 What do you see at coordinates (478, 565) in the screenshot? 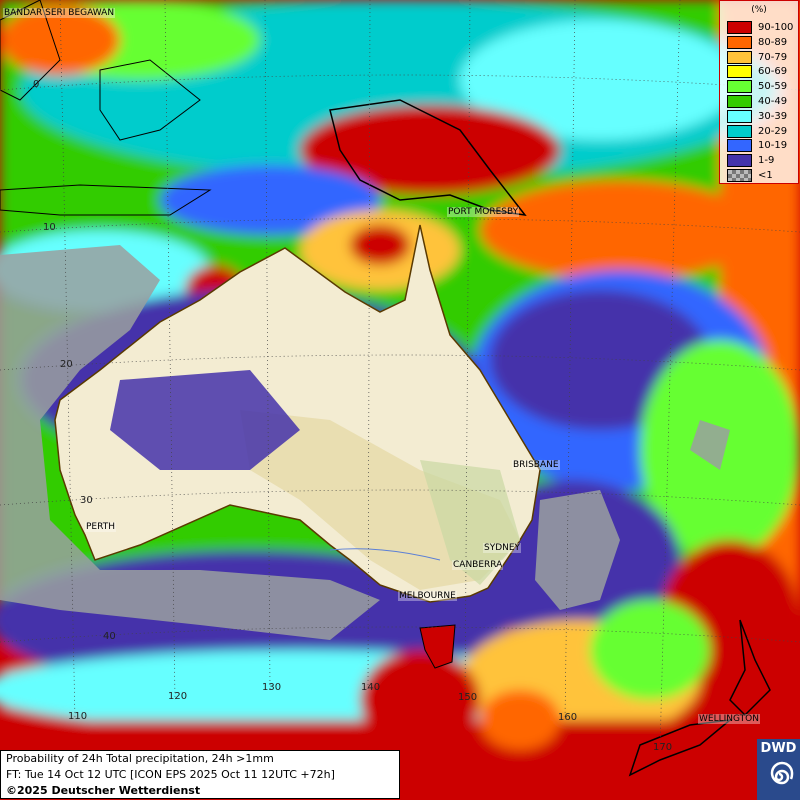
I see `city-label: CANBERRA` at bounding box center [478, 565].